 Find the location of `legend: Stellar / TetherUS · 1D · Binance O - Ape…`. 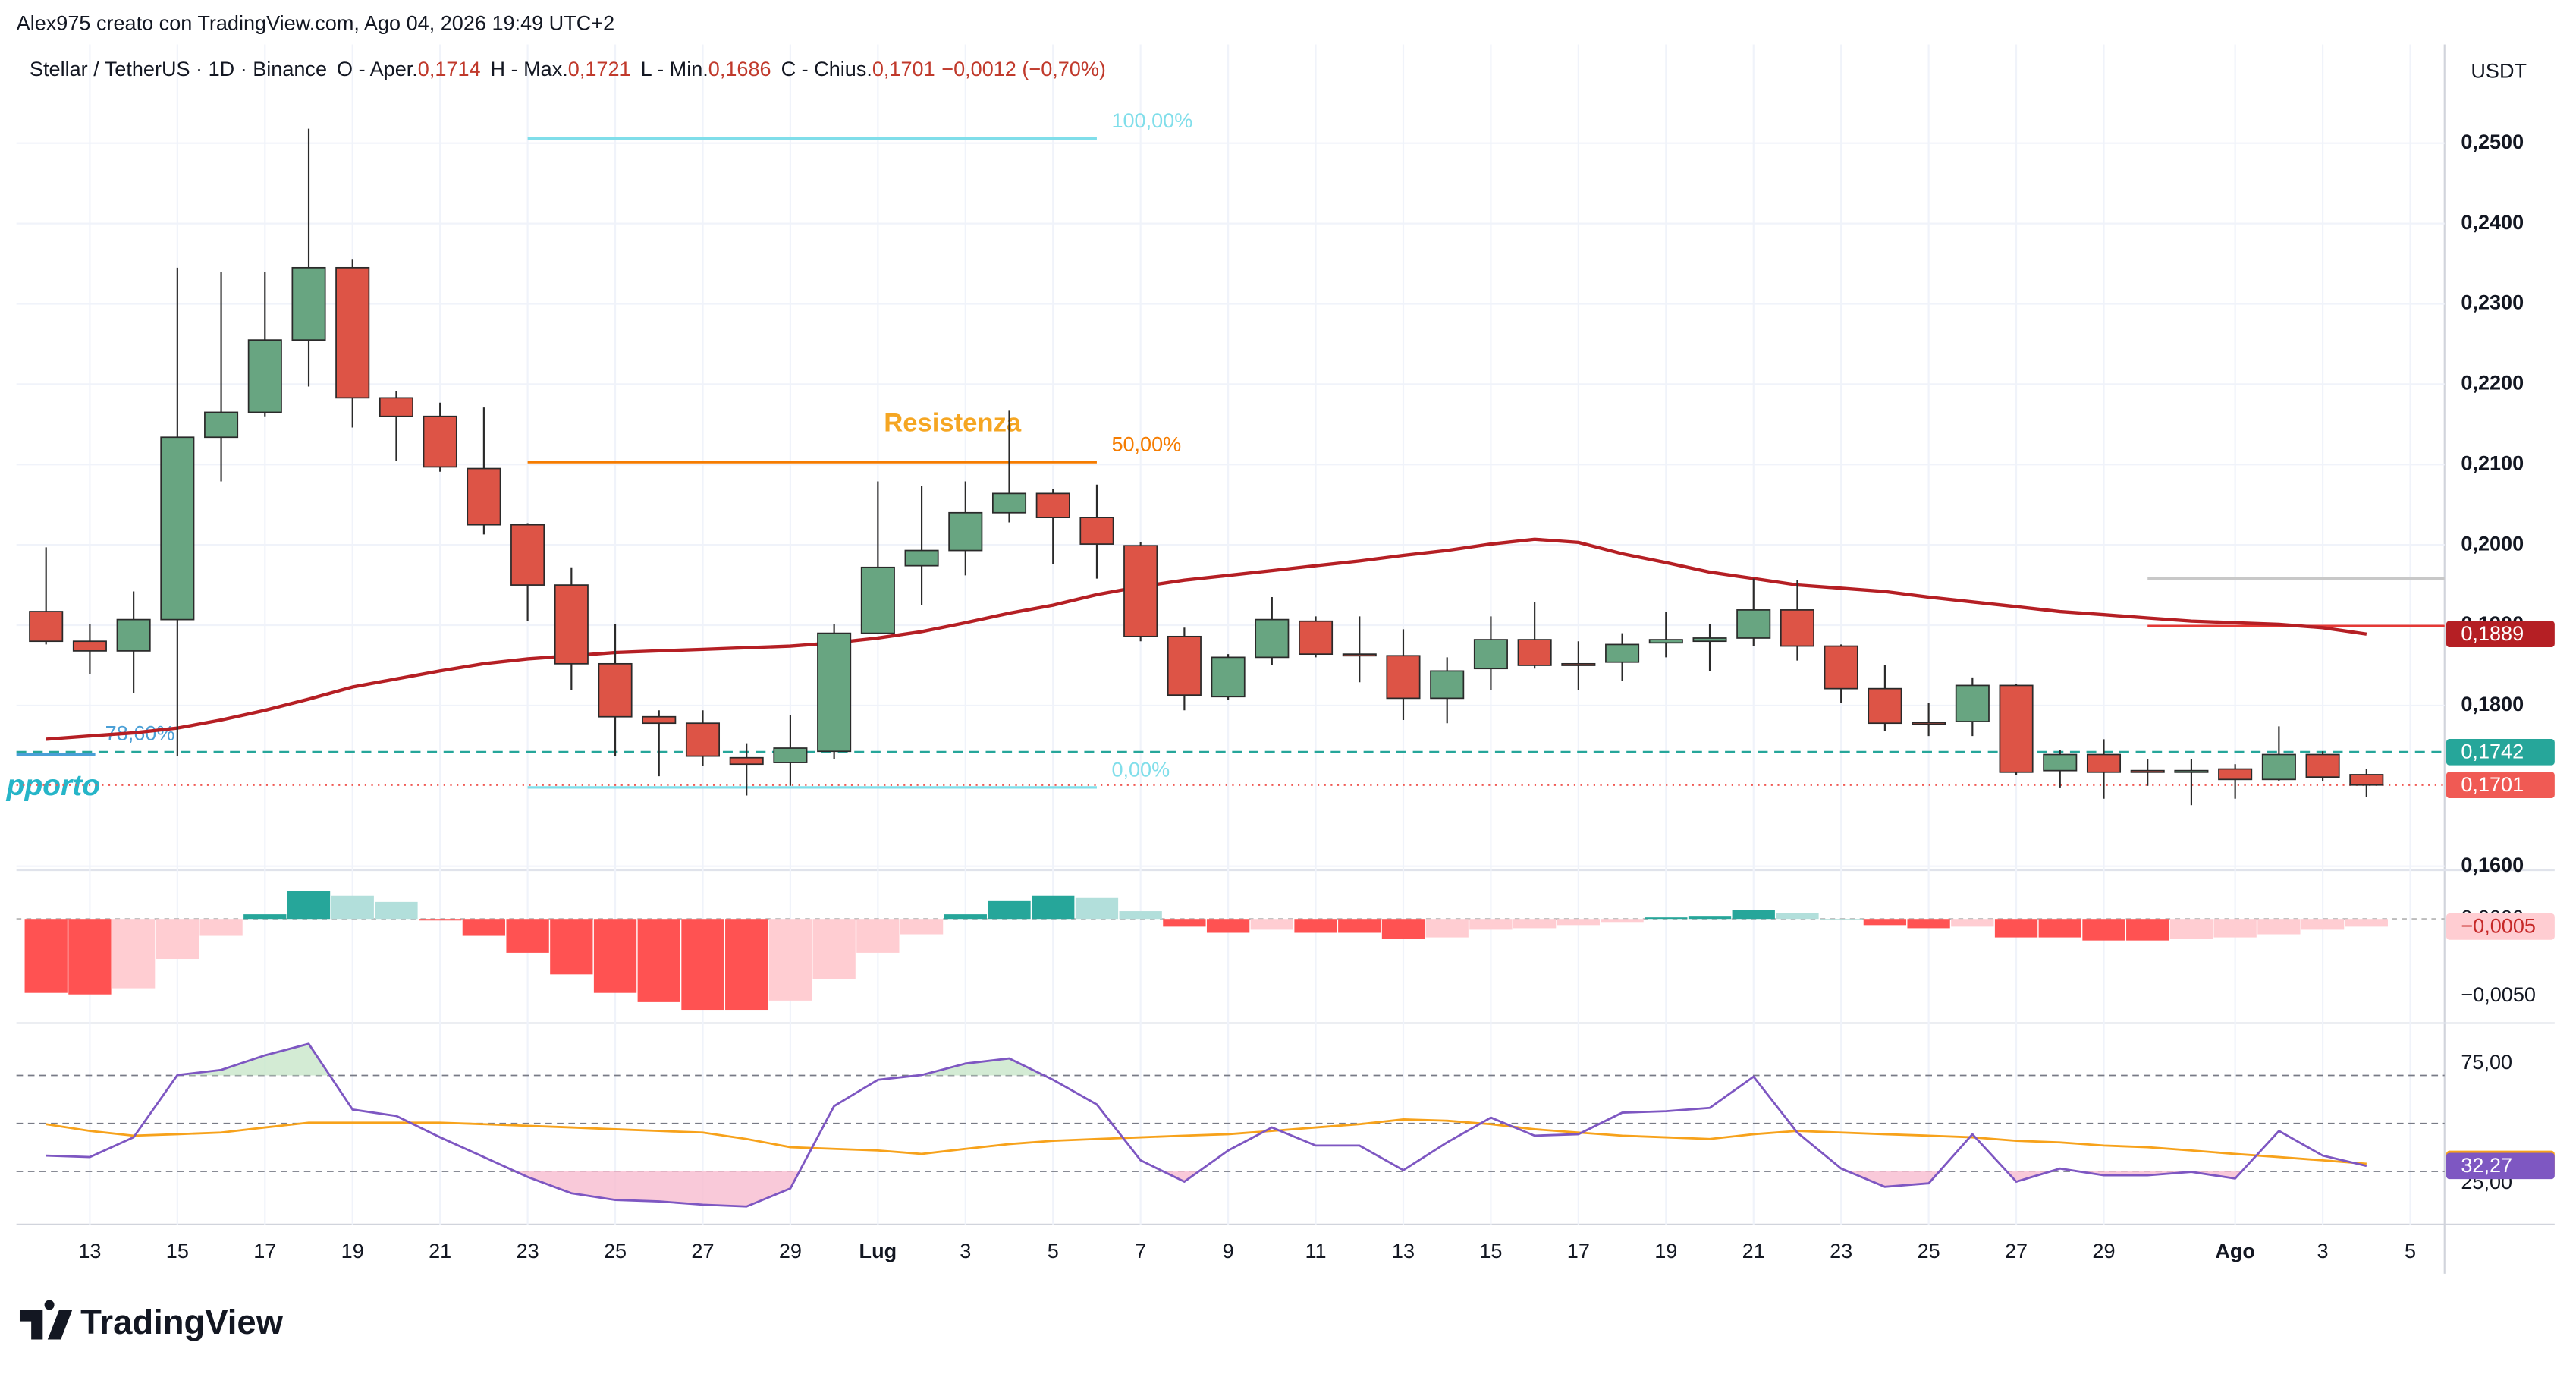

legend: Stellar / TetherUS · 1D · Binance O - Ape… is located at coordinates (568, 69).